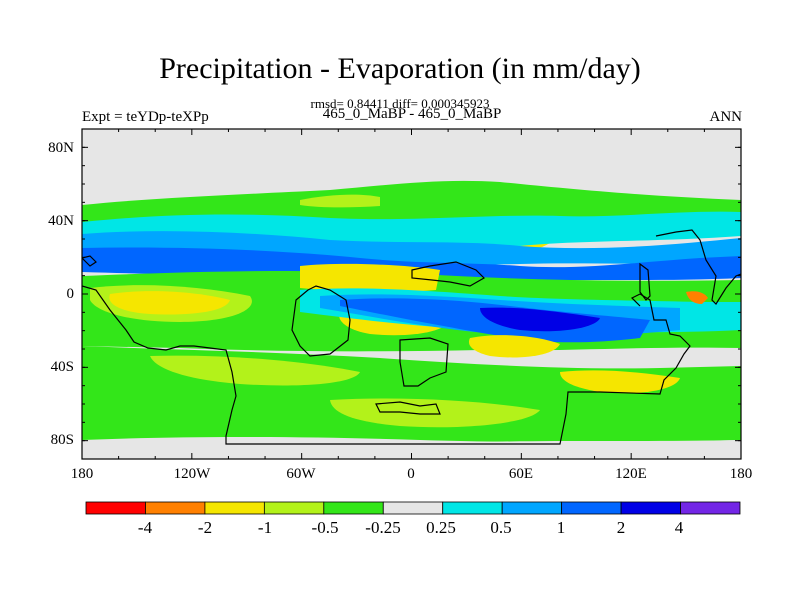 Image resolution: width=800 pixels, height=600 pixels. I want to click on lat-tick-label: 0, so click(70, 294).